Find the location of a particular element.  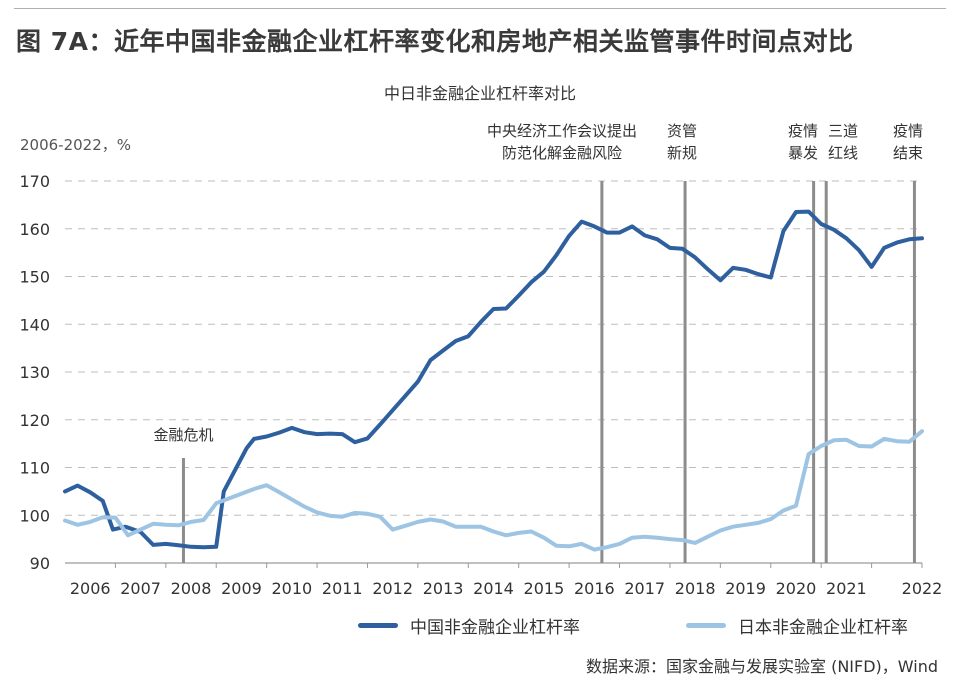

y-tick-label: 100 is located at coordinates (34, 515).